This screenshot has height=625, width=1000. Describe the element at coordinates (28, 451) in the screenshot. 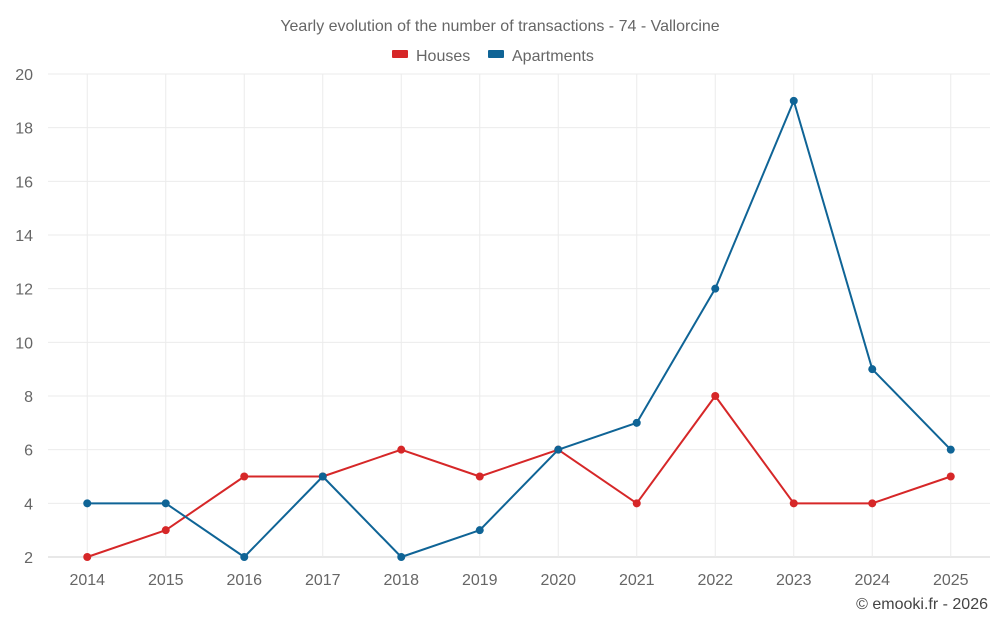

I see `y-tick-label: 6` at that location.